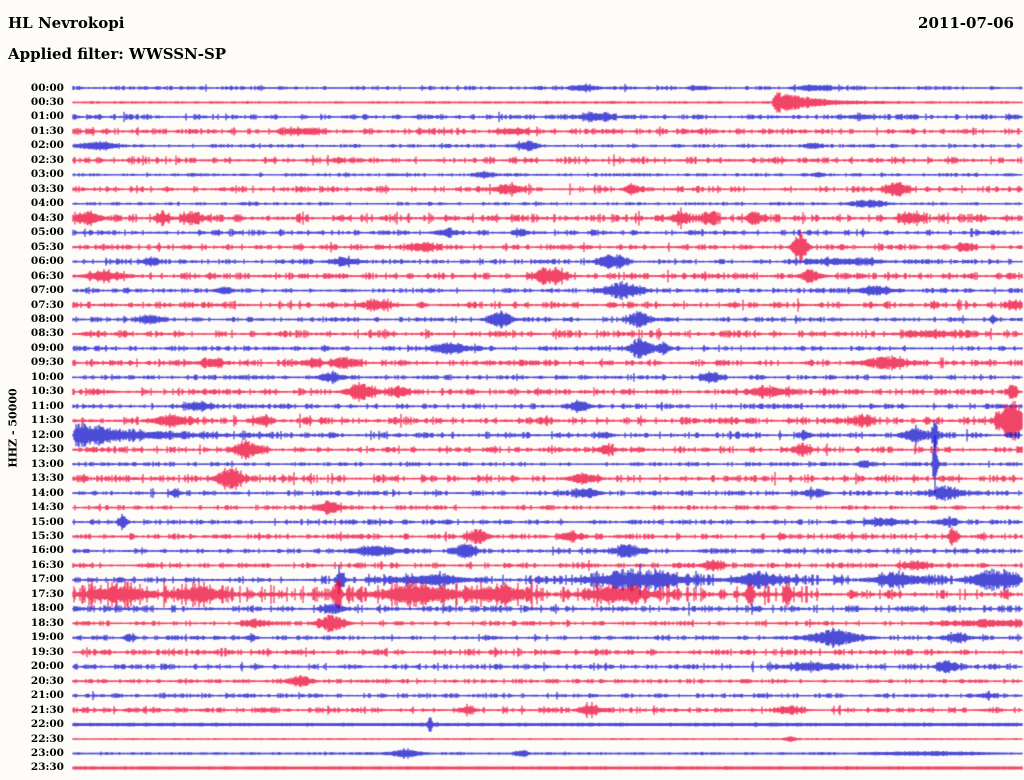 The width and height of the screenshot is (1024, 780). I want to click on time-label: 20:30, so click(47, 680).